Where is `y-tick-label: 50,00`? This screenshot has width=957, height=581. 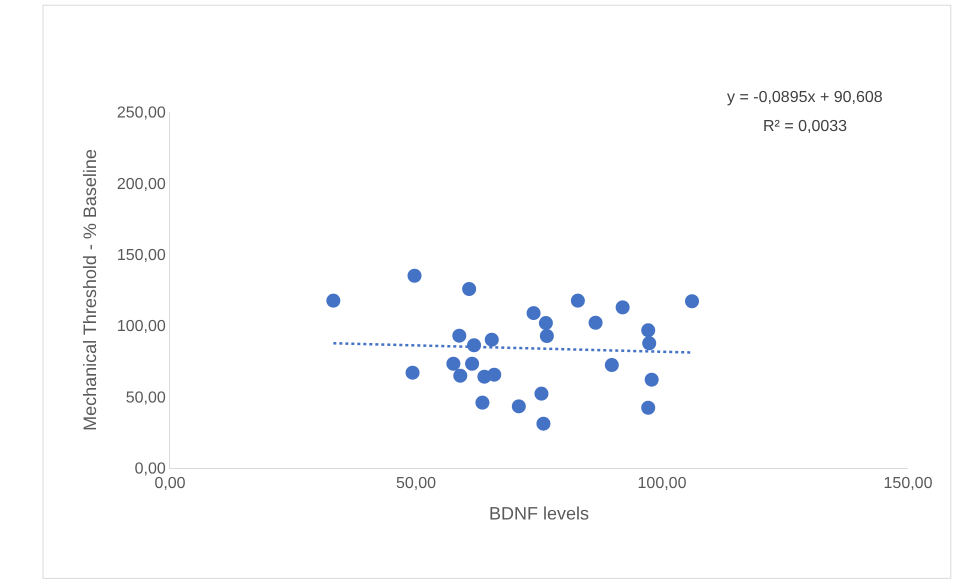 y-tick-label: 50,00 is located at coordinates (146, 397).